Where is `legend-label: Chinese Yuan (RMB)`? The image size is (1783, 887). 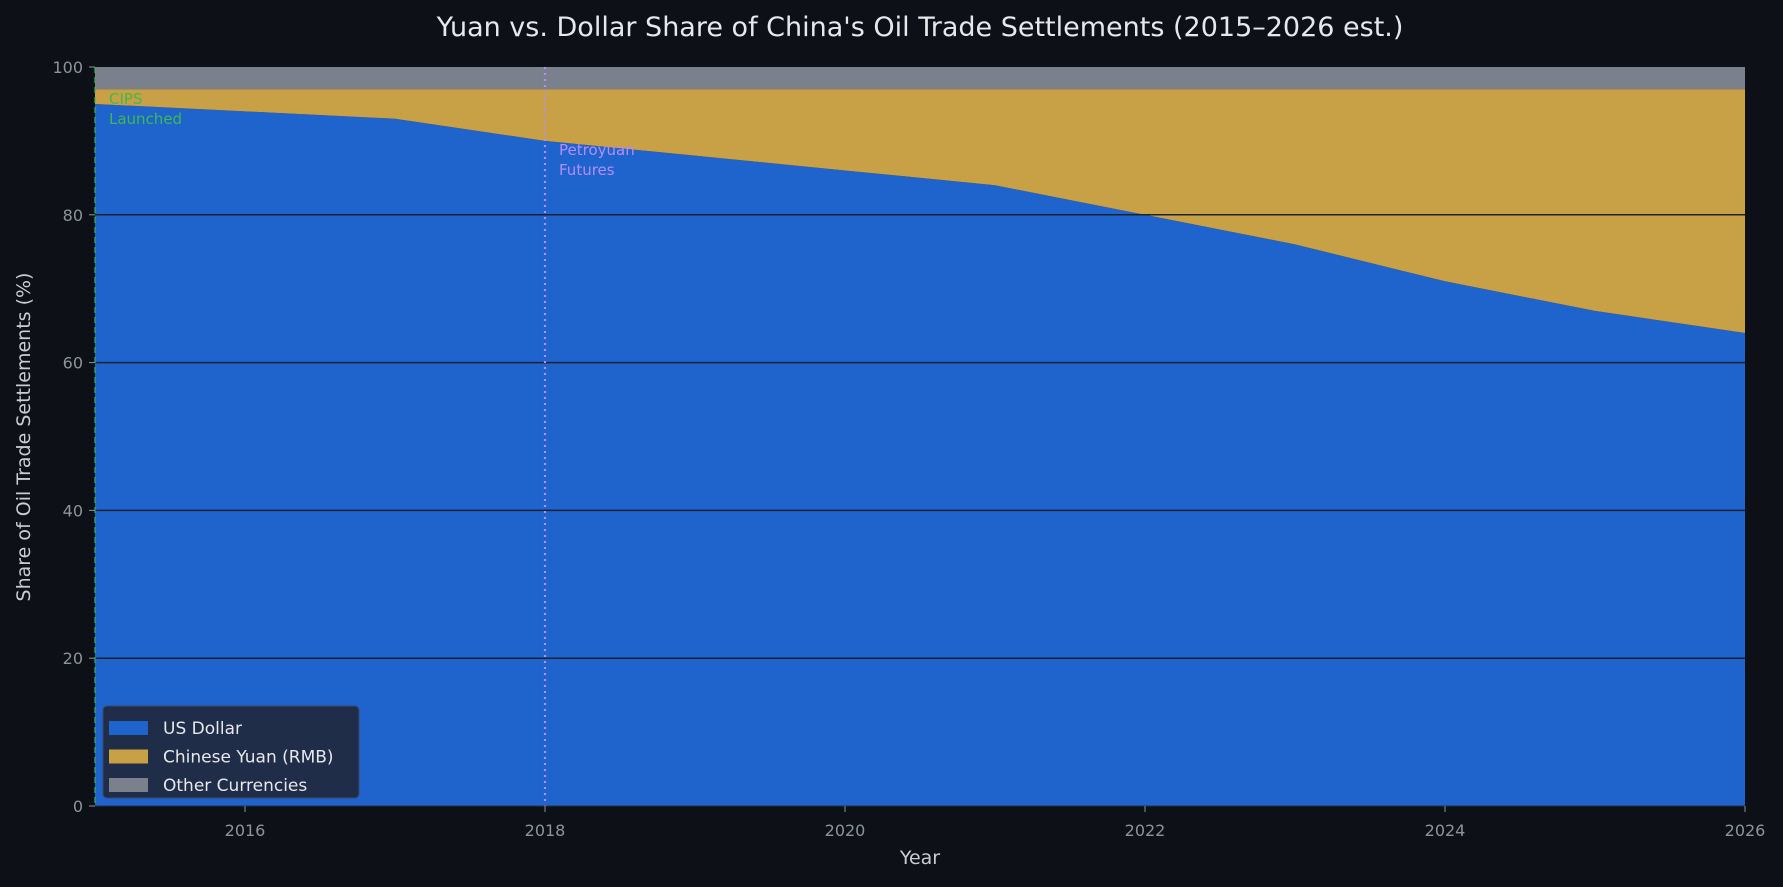
legend-label: Chinese Yuan (RMB) is located at coordinates (248, 758).